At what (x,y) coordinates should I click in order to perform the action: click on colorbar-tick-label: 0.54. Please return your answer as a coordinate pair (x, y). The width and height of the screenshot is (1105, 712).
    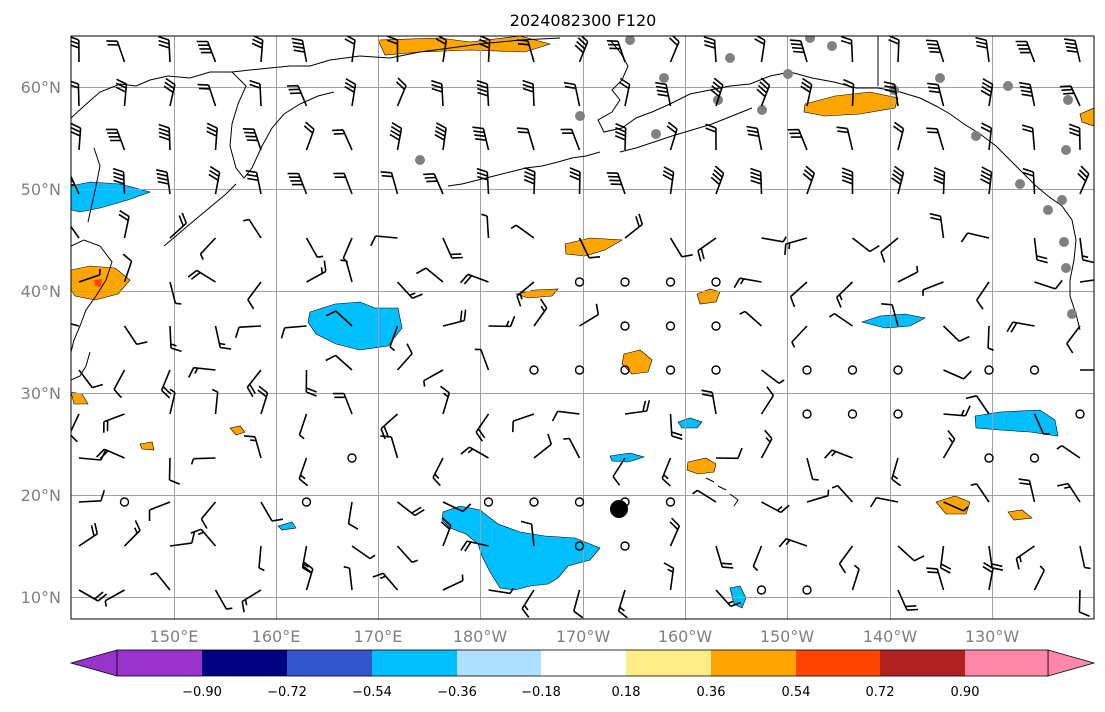
    Looking at the image, I should click on (796, 692).